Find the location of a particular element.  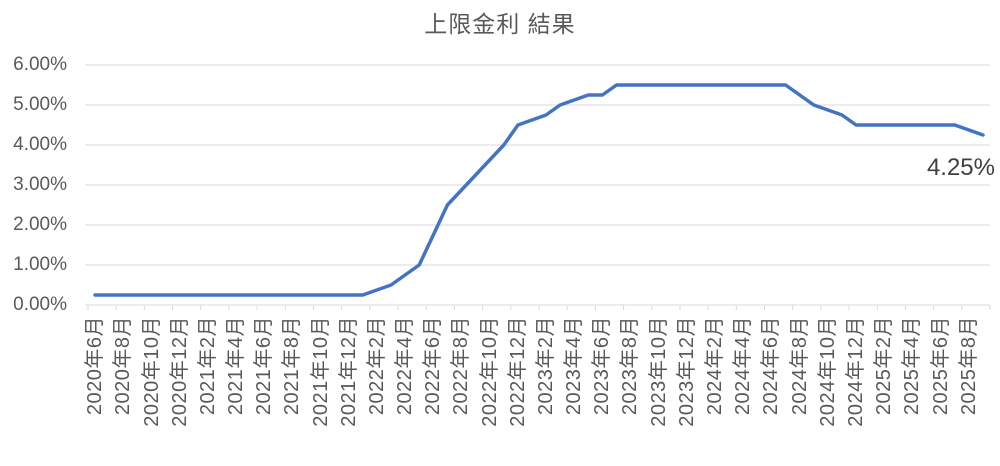

x-axis-label: 2025年8月 is located at coordinates (968, 366).